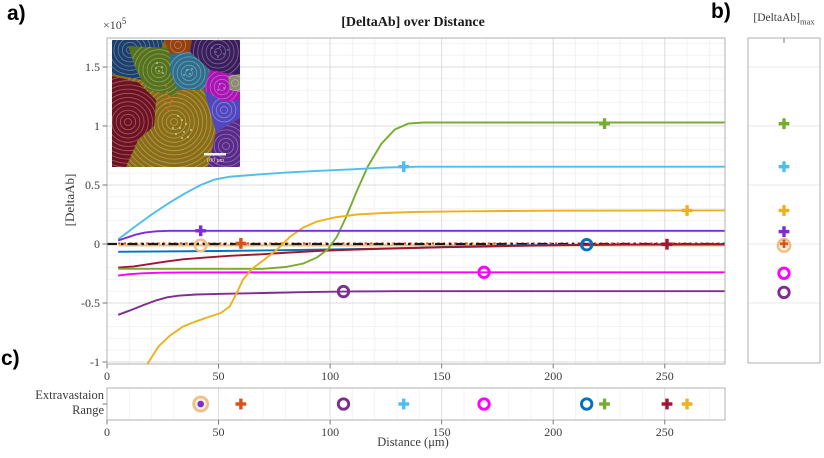 The height and width of the screenshot is (458, 824). What do you see at coordinates (784, 167) in the screenshot?
I see `max-marker-cyan` at bounding box center [784, 167].